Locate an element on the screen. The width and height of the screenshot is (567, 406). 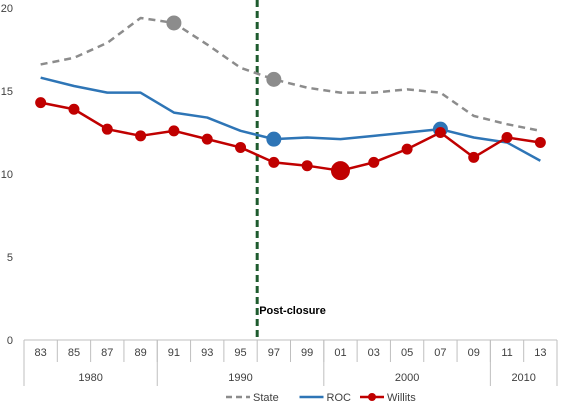
x-tick-label: 05 is located at coordinates (407, 353).